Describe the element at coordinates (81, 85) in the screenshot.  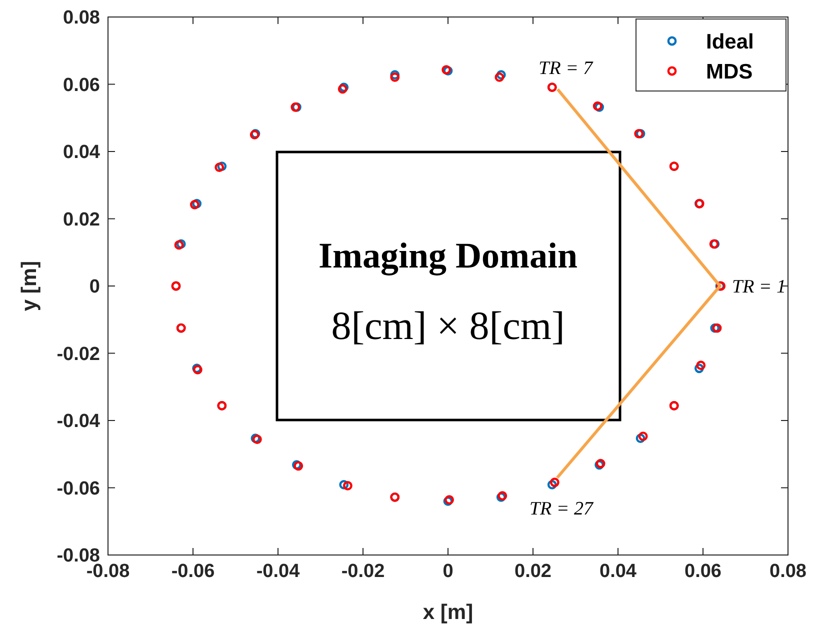
I see `y-tick-label: 0.06` at that location.